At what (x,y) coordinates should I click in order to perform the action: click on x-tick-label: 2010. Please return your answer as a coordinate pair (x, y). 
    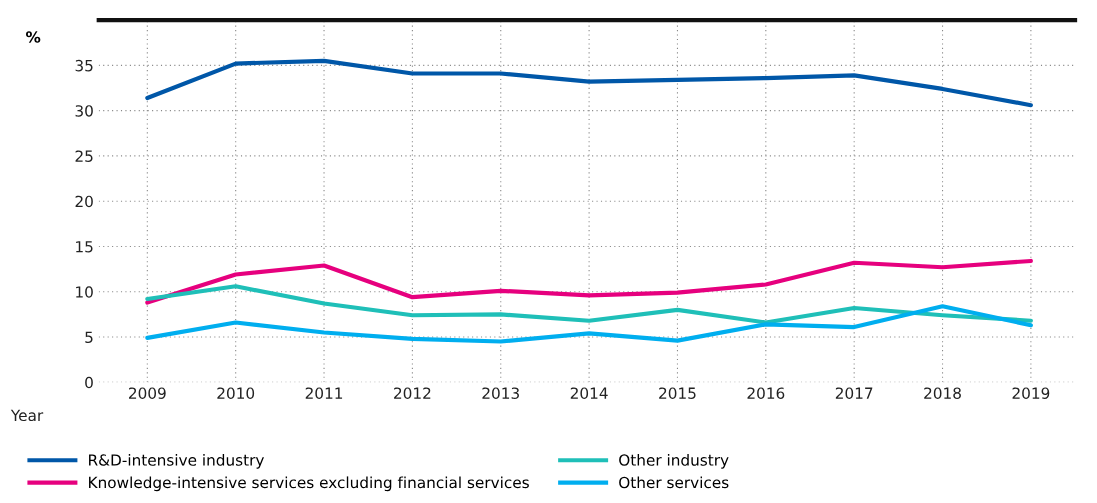
    Looking at the image, I should click on (236, 393).